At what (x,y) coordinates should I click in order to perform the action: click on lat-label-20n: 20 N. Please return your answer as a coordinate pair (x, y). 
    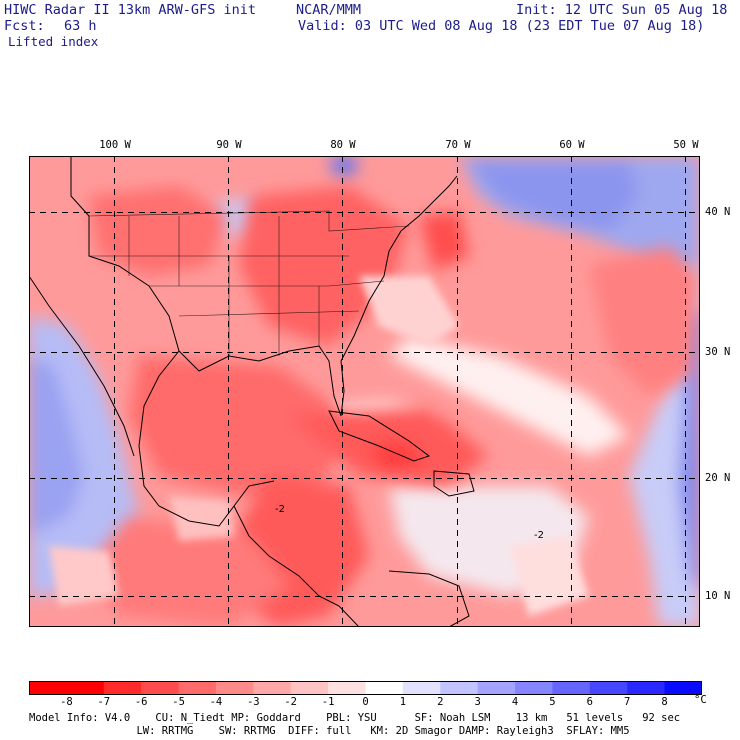
    Looking at the image, I should click on (718, 478).